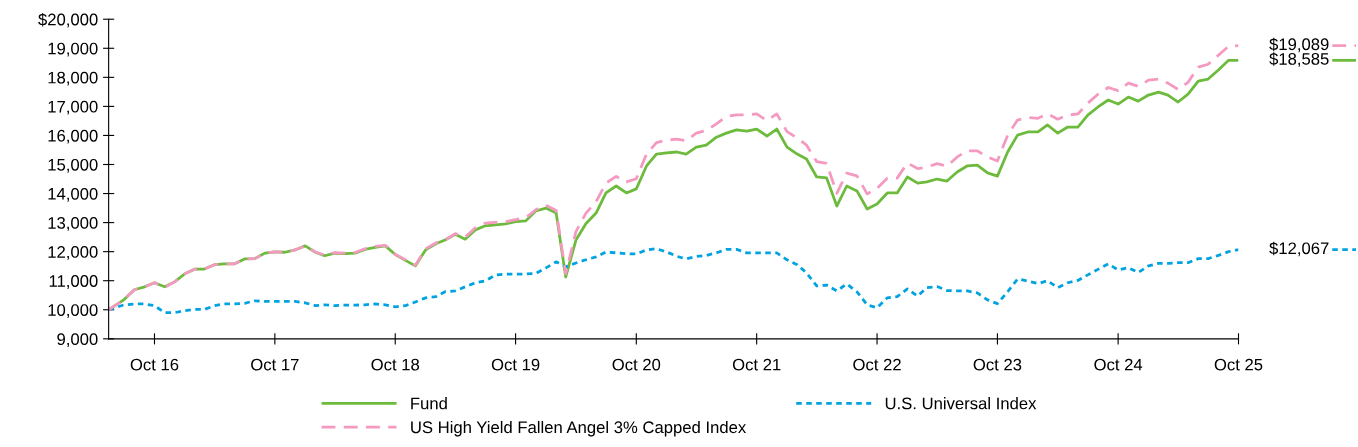 Image resolution: width=1358 pixels, height=447 pixels. I want to click on legend-label: Fund, so click(429, 403).